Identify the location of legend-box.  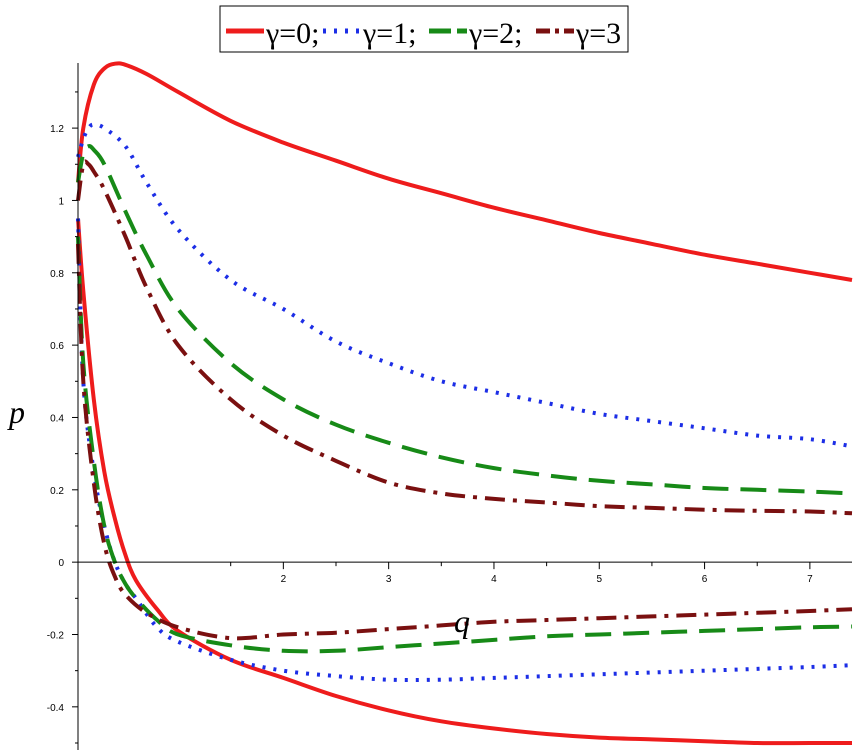
(424, 29).